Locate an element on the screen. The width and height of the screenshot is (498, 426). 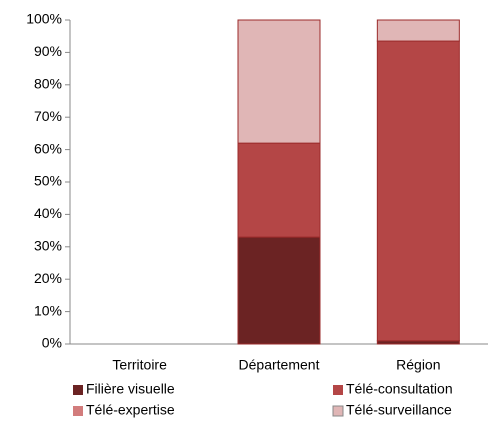
y-tick-label: 0% is located at coordinates (52, 343).